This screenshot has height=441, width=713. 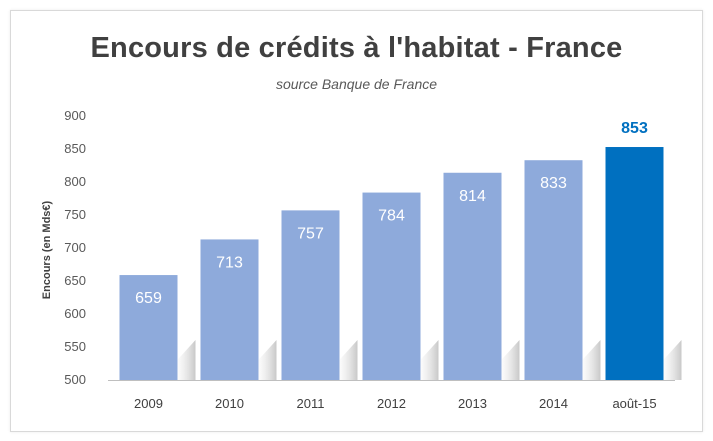 What do you see at coordinates (75, 148) in the screenshot?
I see `y-tick-label: 850` at bounding box center [75, 148].